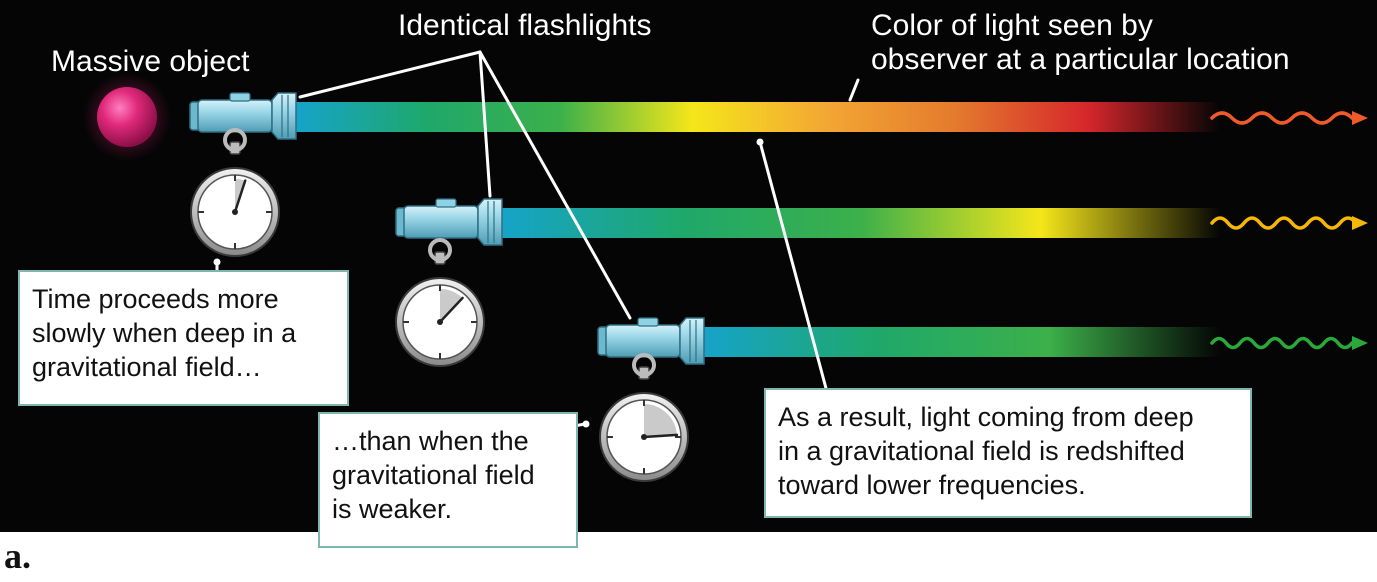  Describe the element at coordinates (217, 262) in the screenshot. I see `leader-dot-watch-deep` at that location.